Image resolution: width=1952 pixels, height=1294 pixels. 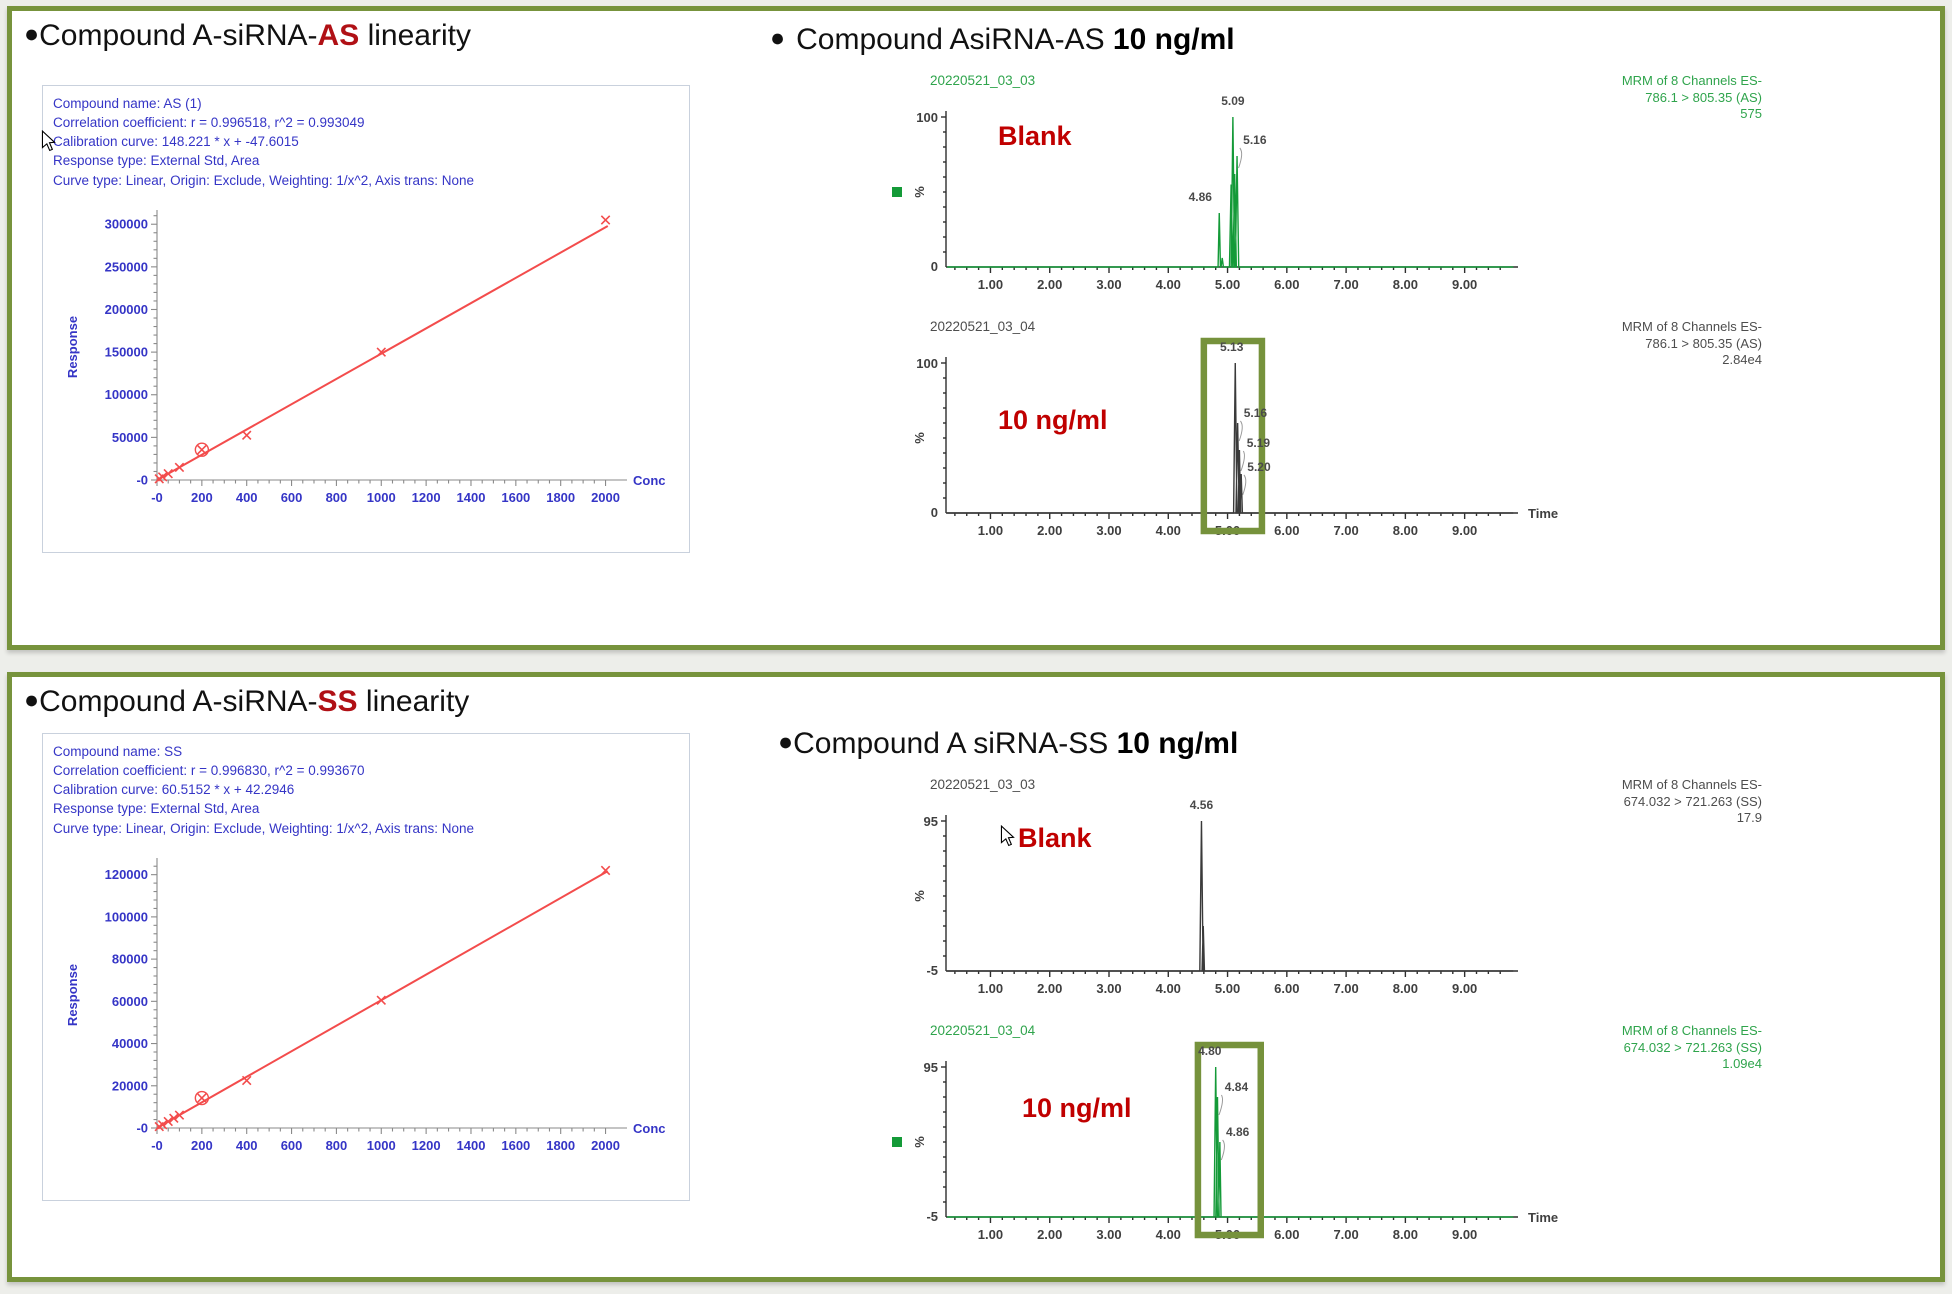 What do you see at coordinates (338, 35) in the screenshot?
I see `title-highlight: AS` at bounding box center [338, 35].